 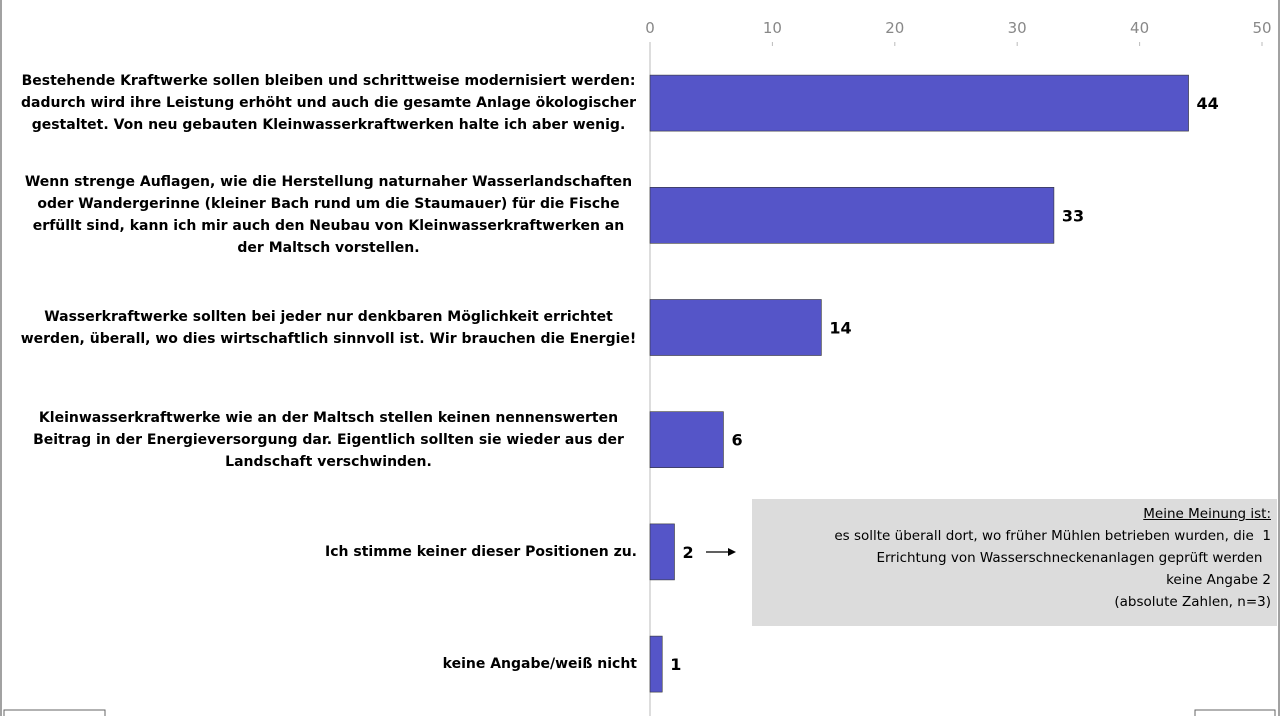 I want to click on arrow-head, so click(x=732, y=552).